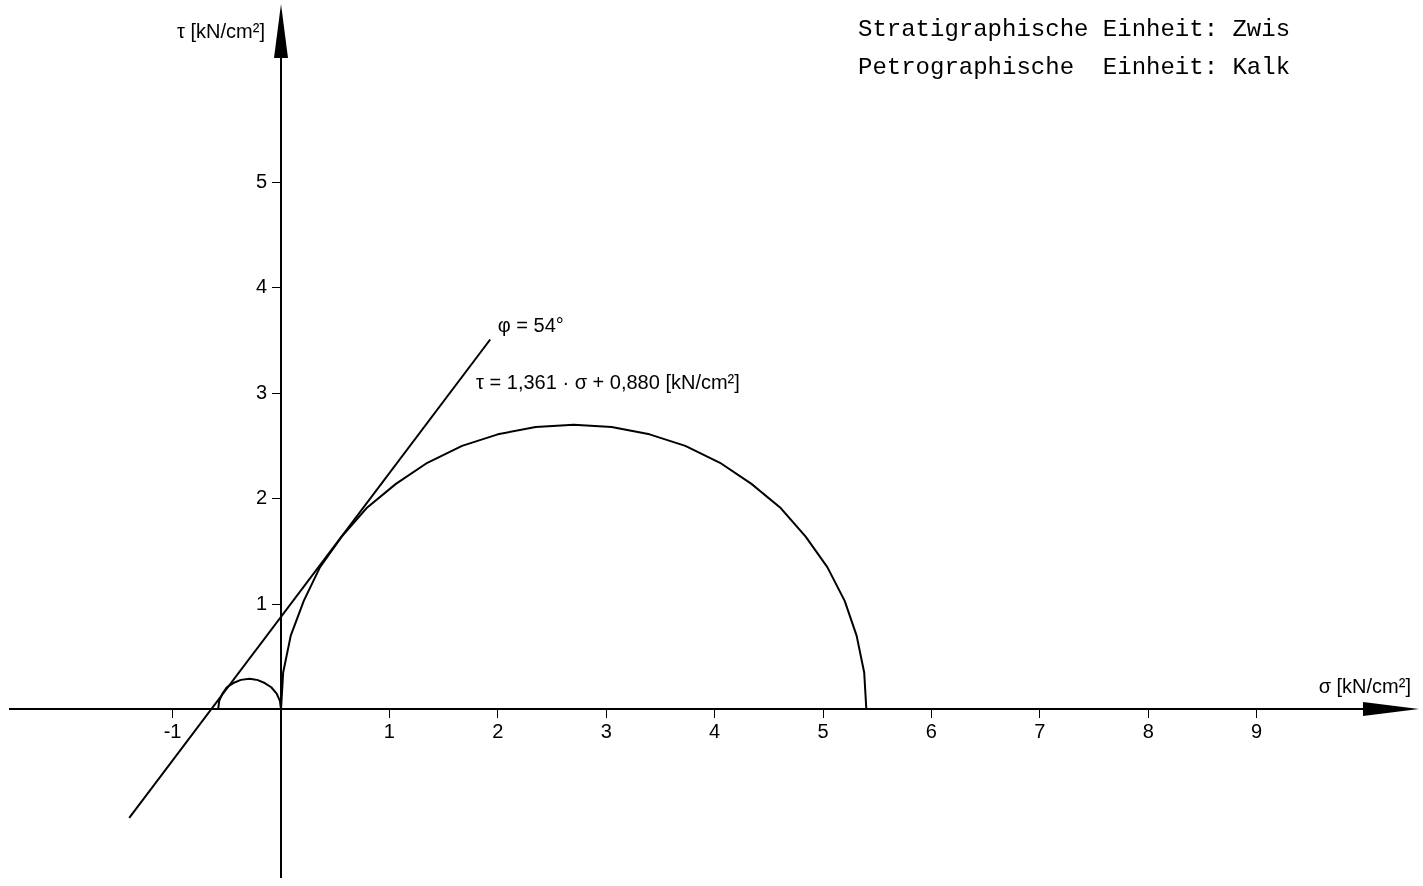  What do you see at coordinates (1364, 685) in the screenshot?
I see `x-axis-title: σ [kN/cm²]` at bounding box center [1364, 685].